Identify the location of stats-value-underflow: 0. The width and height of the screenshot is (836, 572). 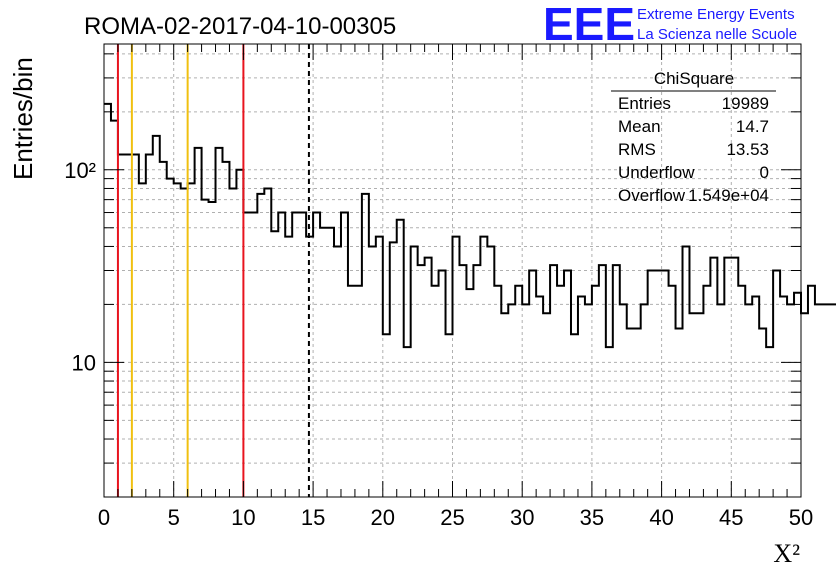
(764, 172).